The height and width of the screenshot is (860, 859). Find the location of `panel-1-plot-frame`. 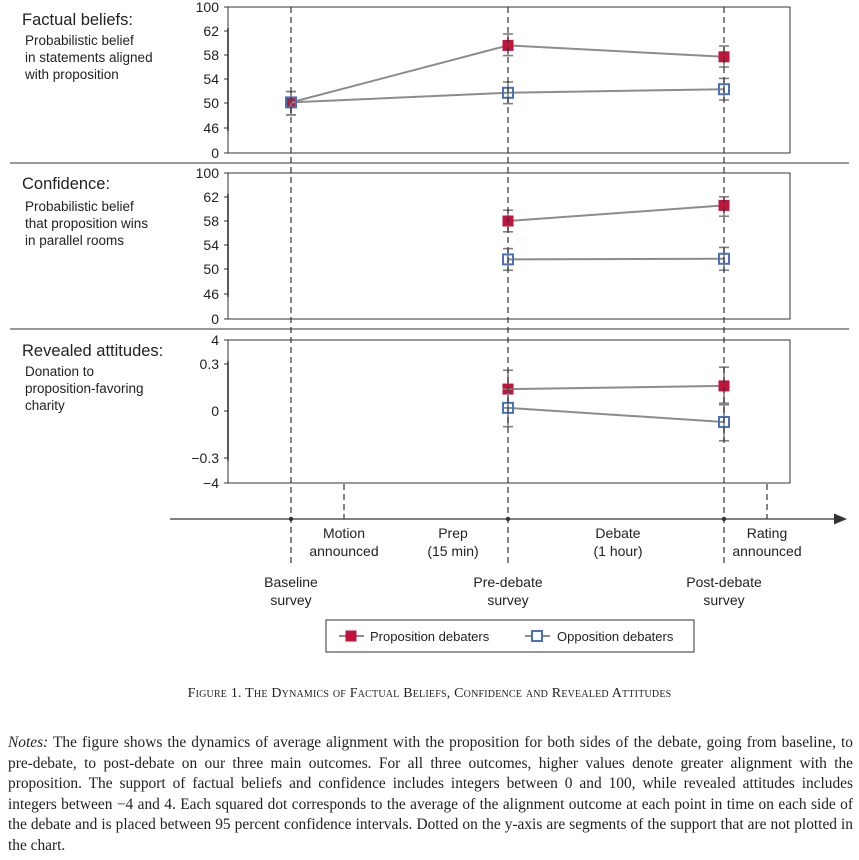

panel-1-plot-frame is located at coordinates (509, 80).